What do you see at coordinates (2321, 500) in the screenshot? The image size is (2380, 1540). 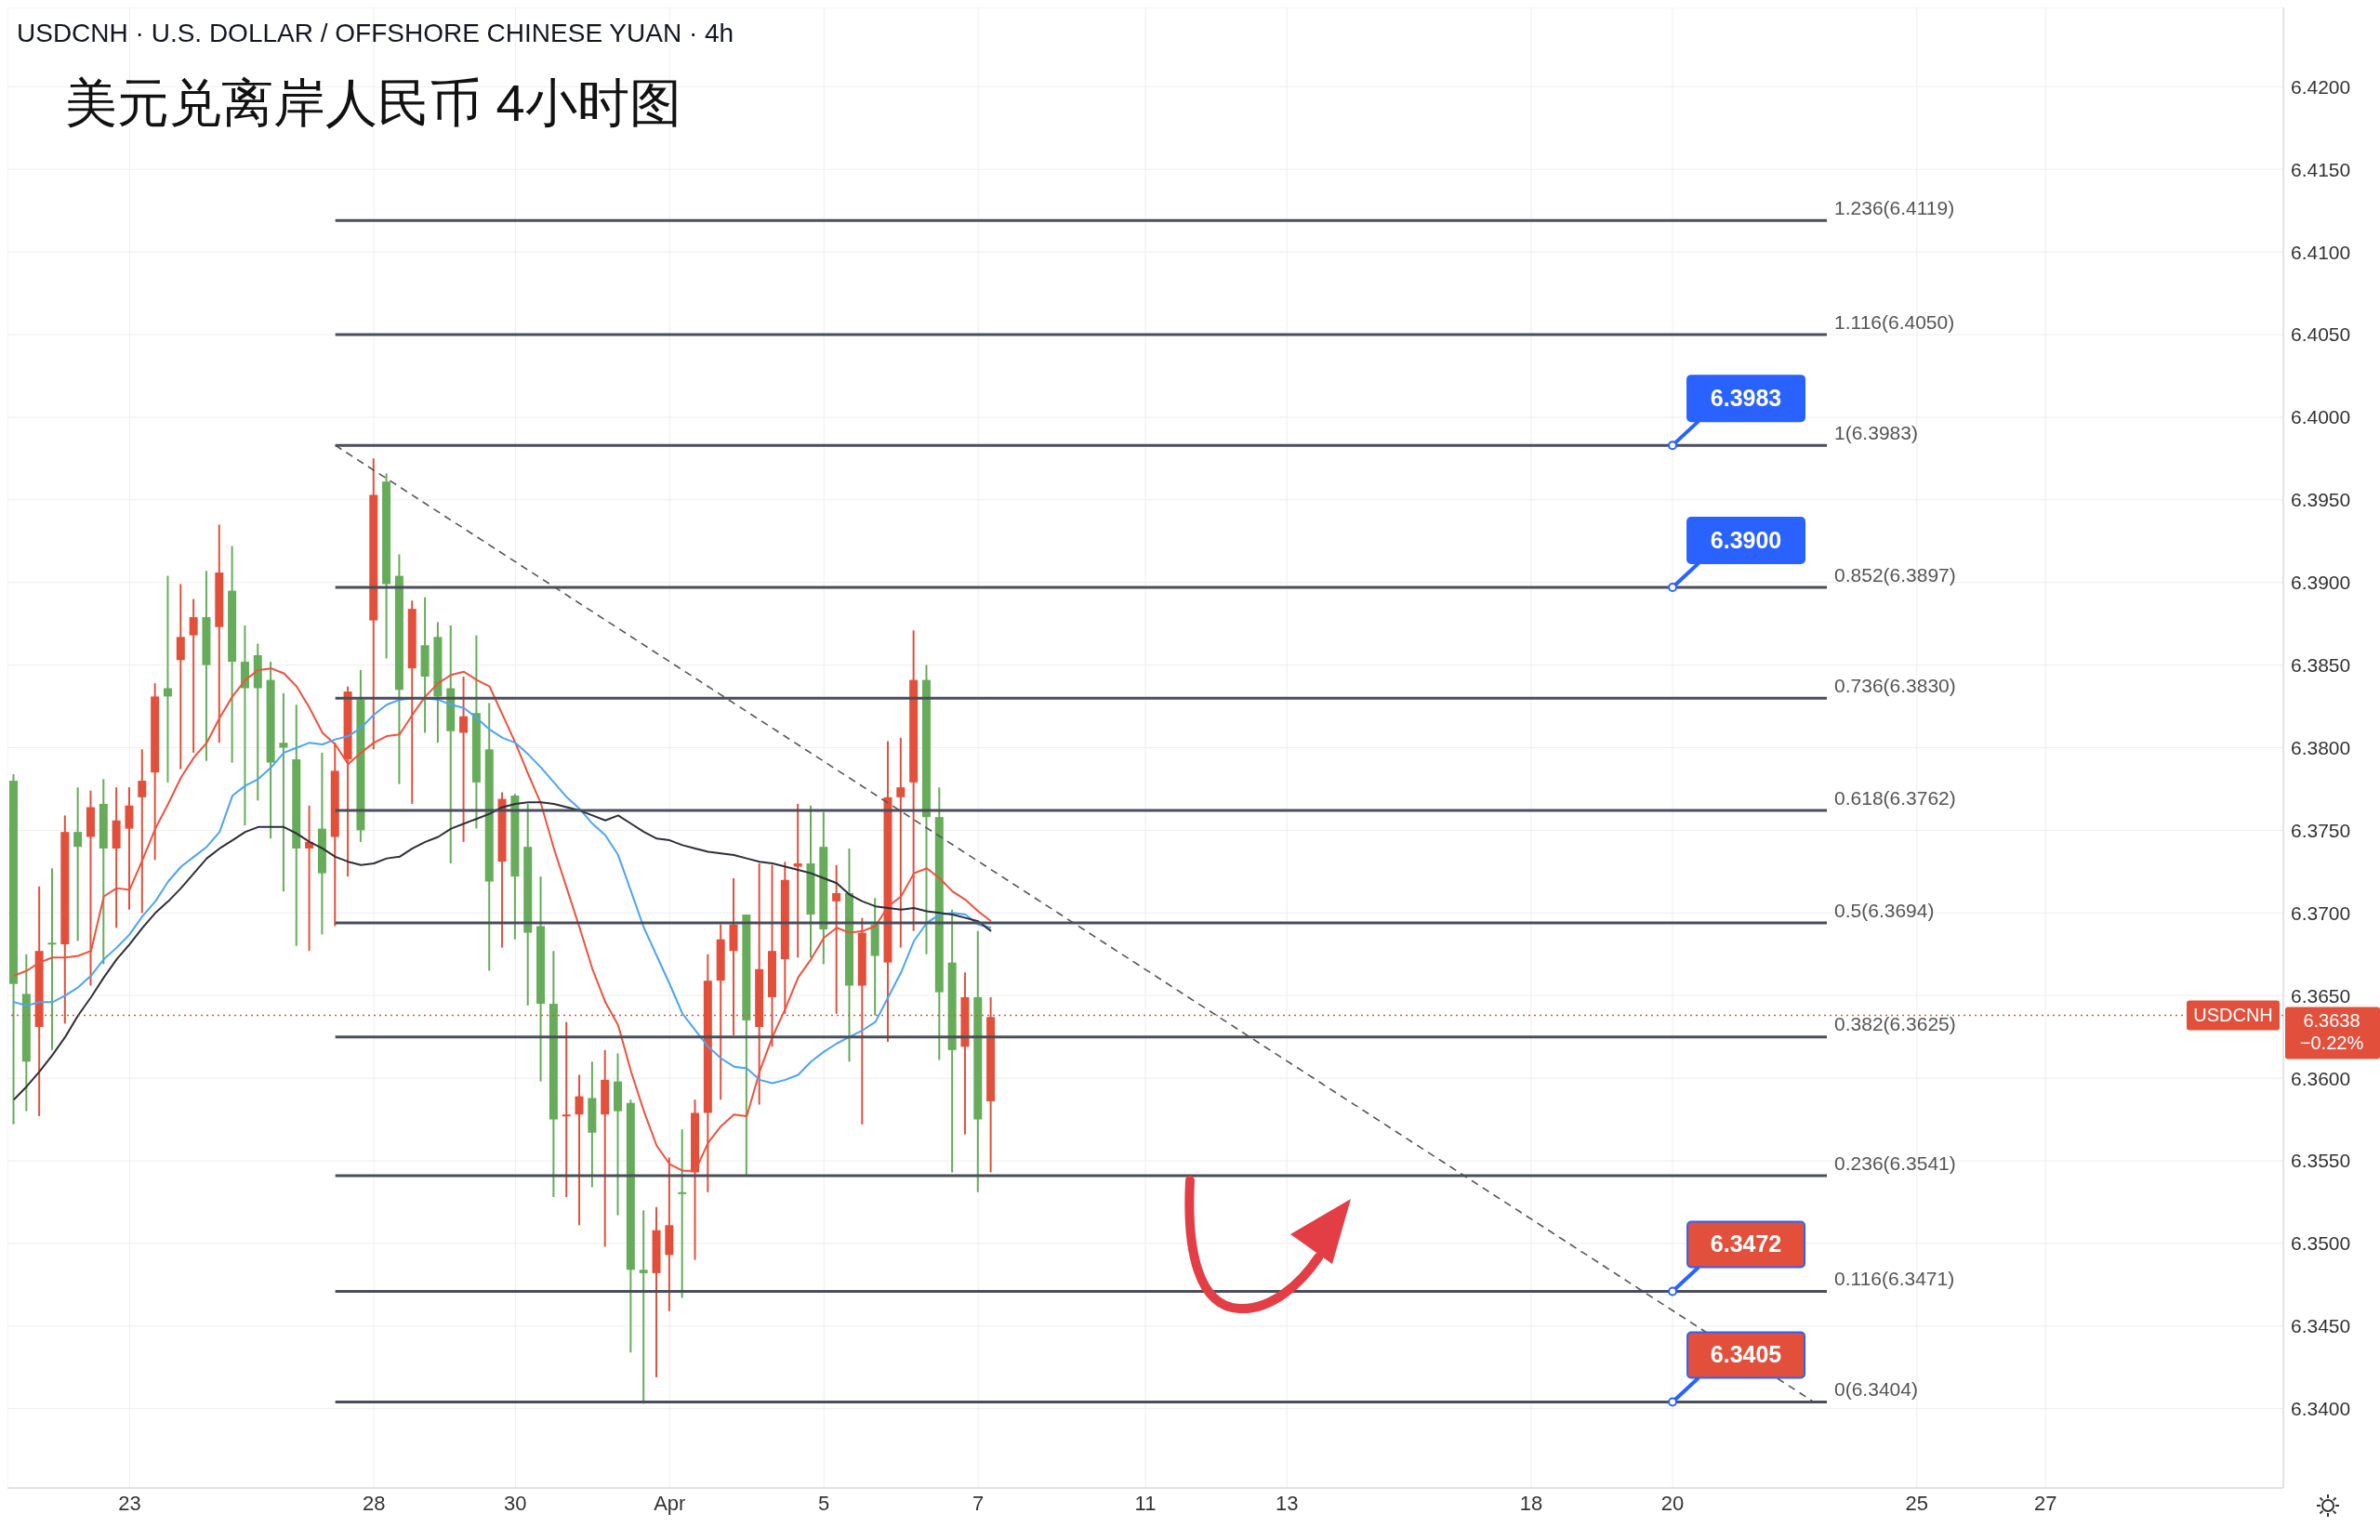 I see `y-tick-label: 6.3950` at bounding box center [2321, 500].